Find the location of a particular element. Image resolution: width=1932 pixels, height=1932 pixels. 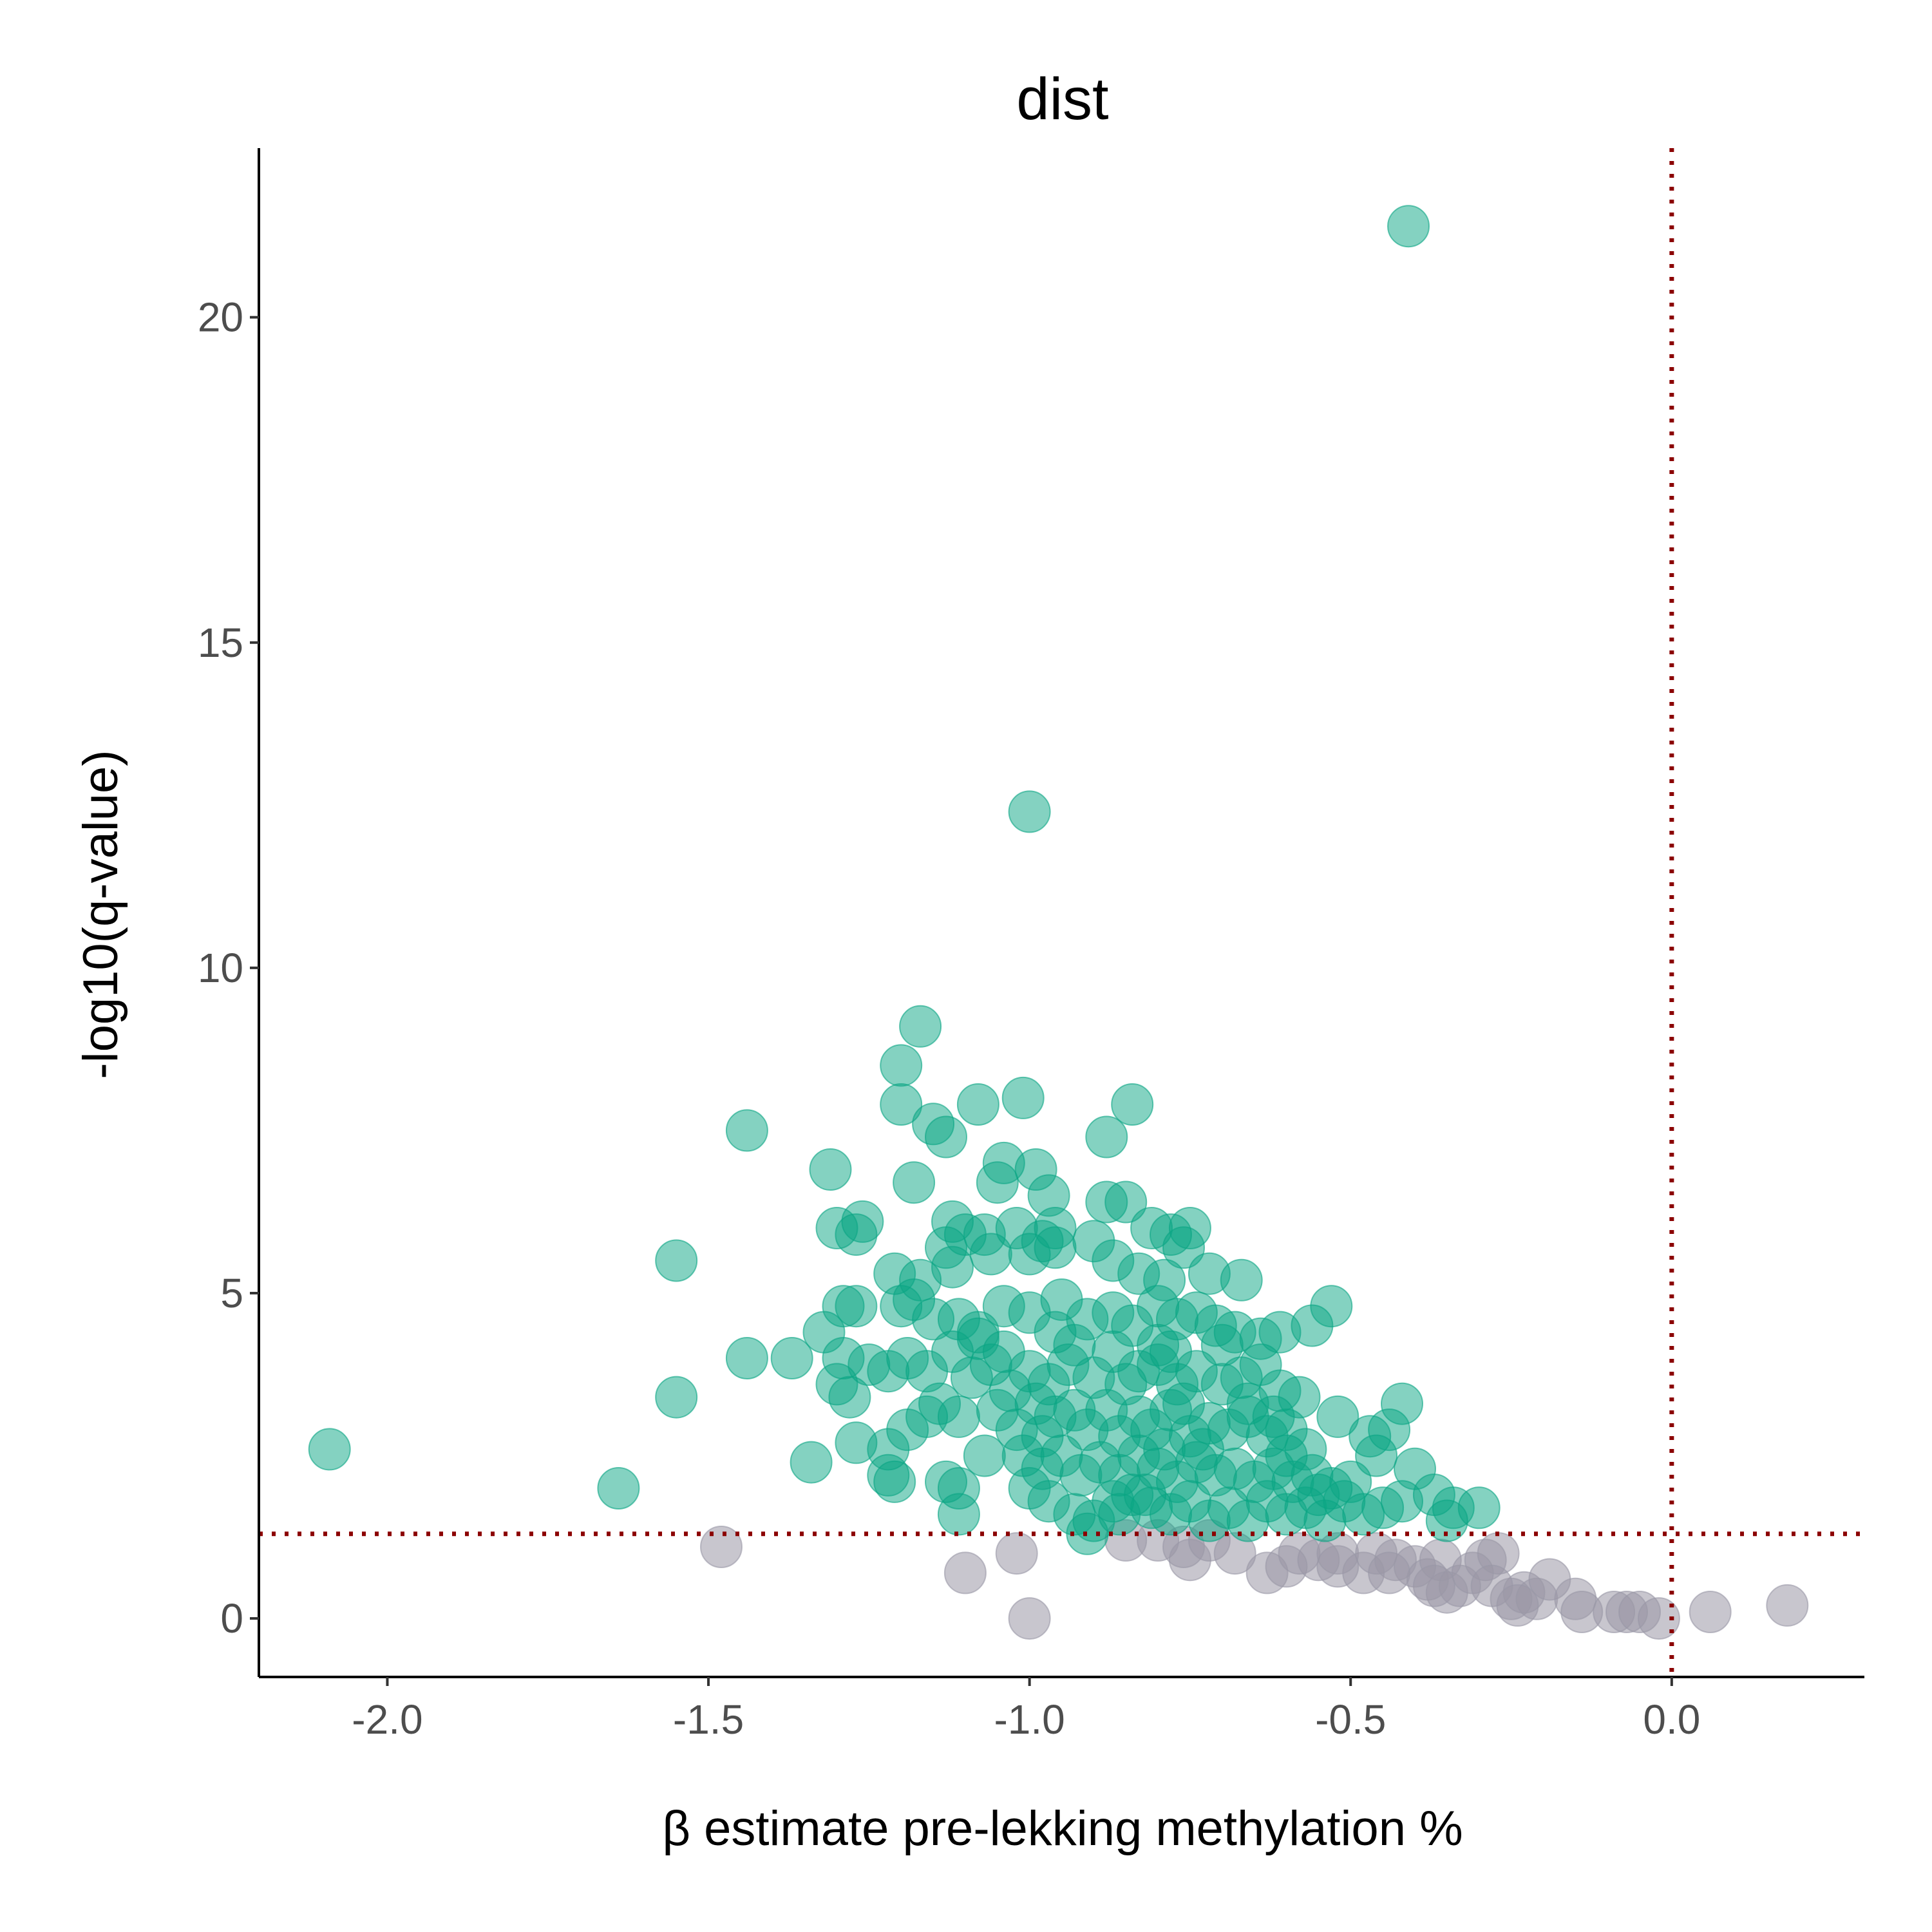

x-axis-ticks: -2.0 -1.5 -1.0 -0.5 0.0 is located at coordinates (1026, 1710).